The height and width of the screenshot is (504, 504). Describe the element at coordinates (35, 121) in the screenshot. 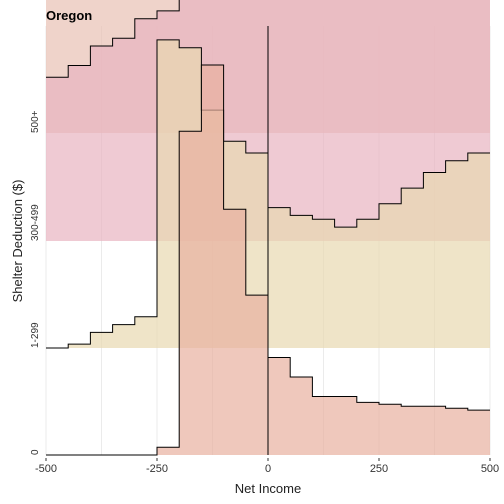

I see `y-tick-label: 500+` at that location.